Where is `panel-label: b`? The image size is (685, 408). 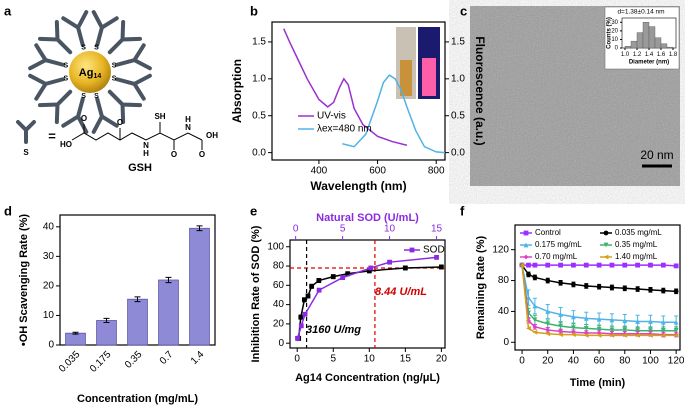 panel-label: b is located at coordinates (254, 10).